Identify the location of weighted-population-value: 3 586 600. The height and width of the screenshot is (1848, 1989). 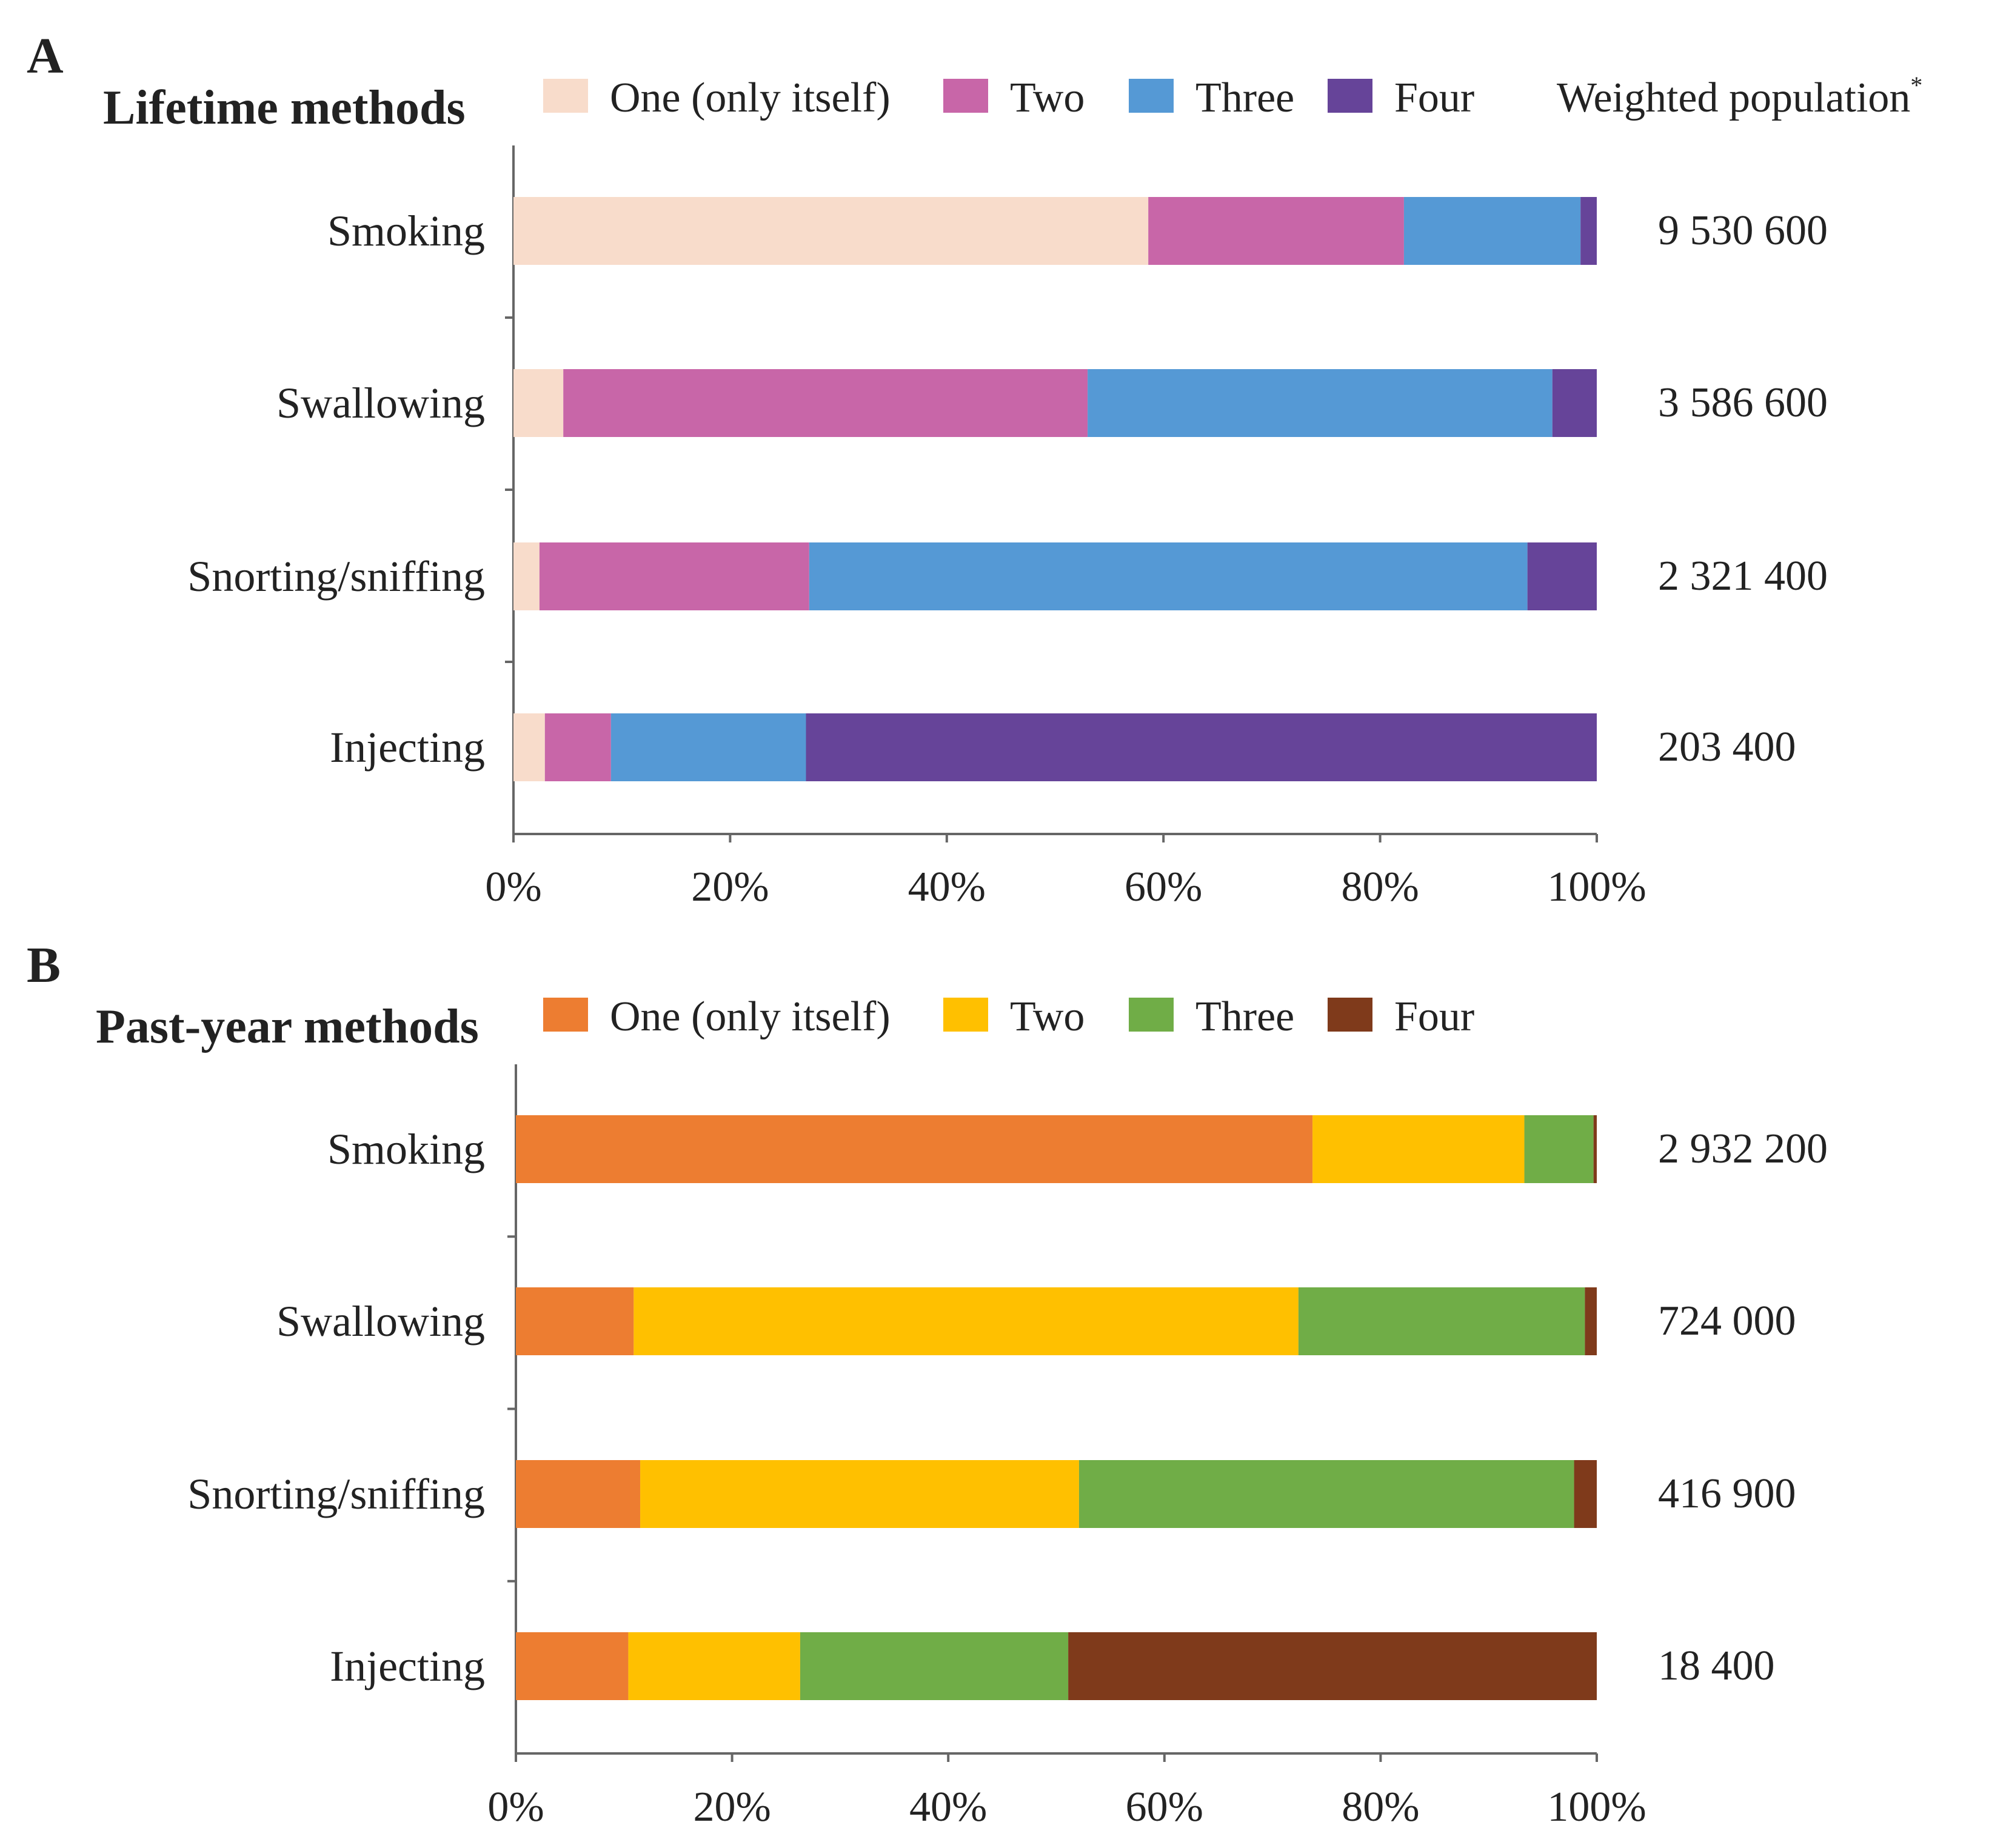
(1743, 402).